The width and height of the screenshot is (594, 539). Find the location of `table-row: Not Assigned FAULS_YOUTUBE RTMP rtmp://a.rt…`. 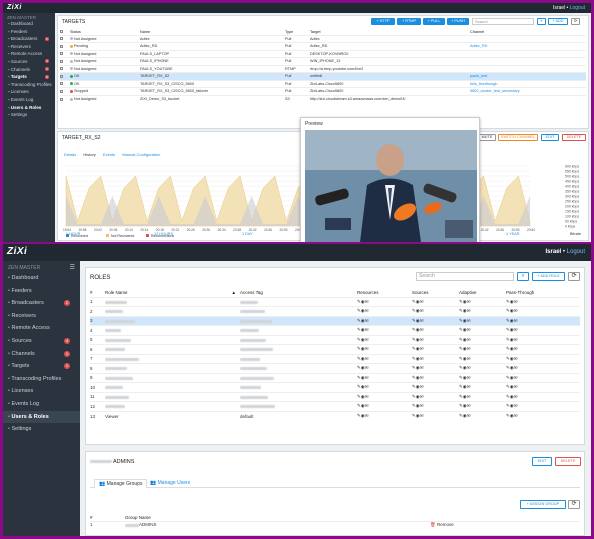

table-row: Not Assigned FAULS_YOUTUBE RTMP rtmp://a.rt… is located at coordinates (323, 69).